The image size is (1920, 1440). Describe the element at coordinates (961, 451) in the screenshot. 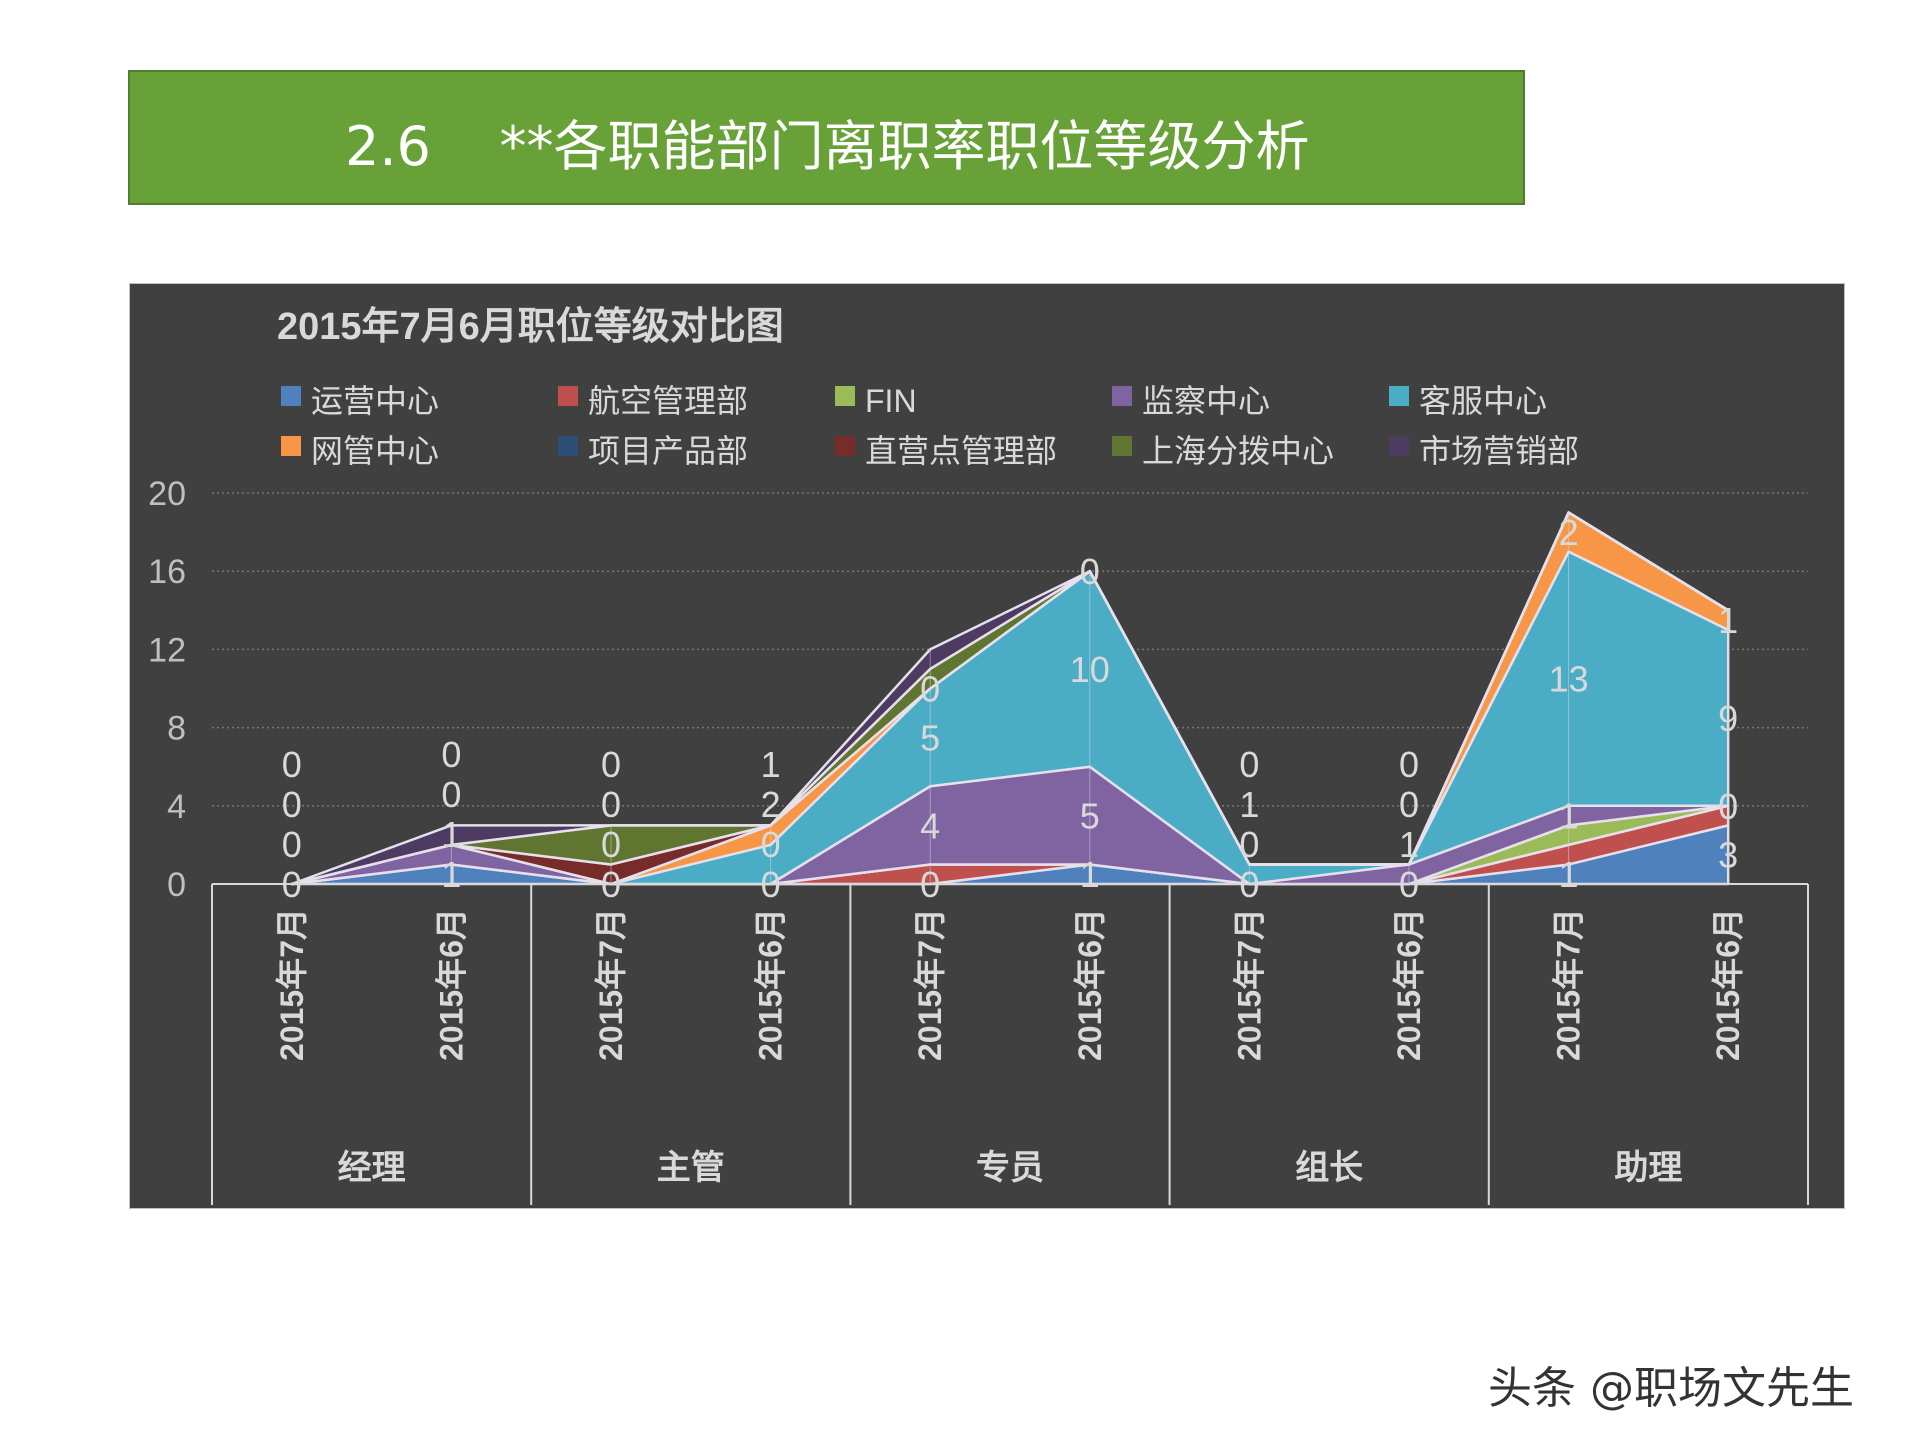

I see `legend-label: 直营点管理部` at that location.